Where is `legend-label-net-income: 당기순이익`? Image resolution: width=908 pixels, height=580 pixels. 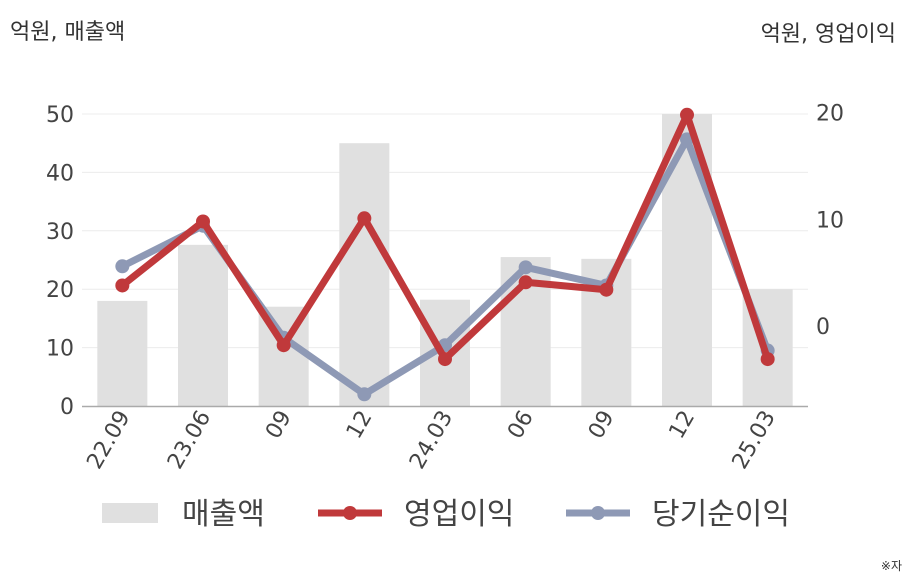
legend-label-net-income: 당기순이익 is located at coordinates (721, 514).